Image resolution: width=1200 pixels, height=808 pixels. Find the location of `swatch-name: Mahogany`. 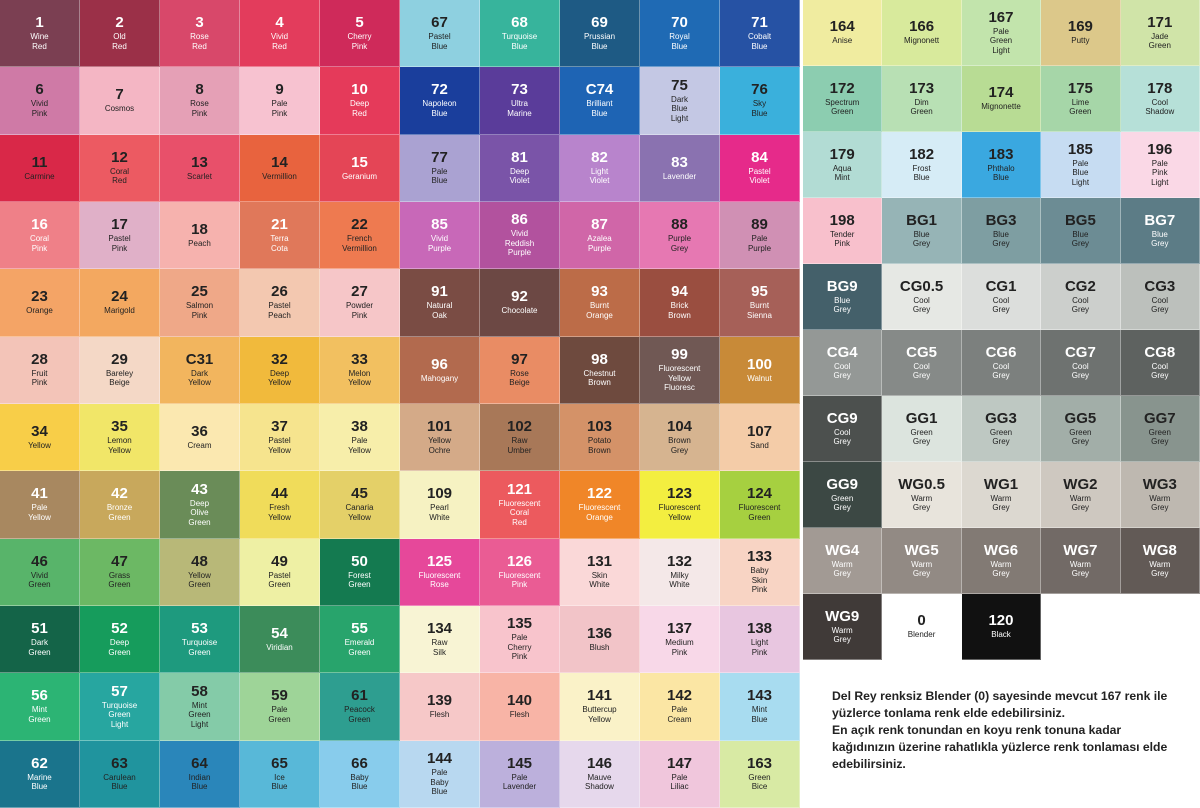

swatch-name: Mahogany is located at coordinates (439, 378).